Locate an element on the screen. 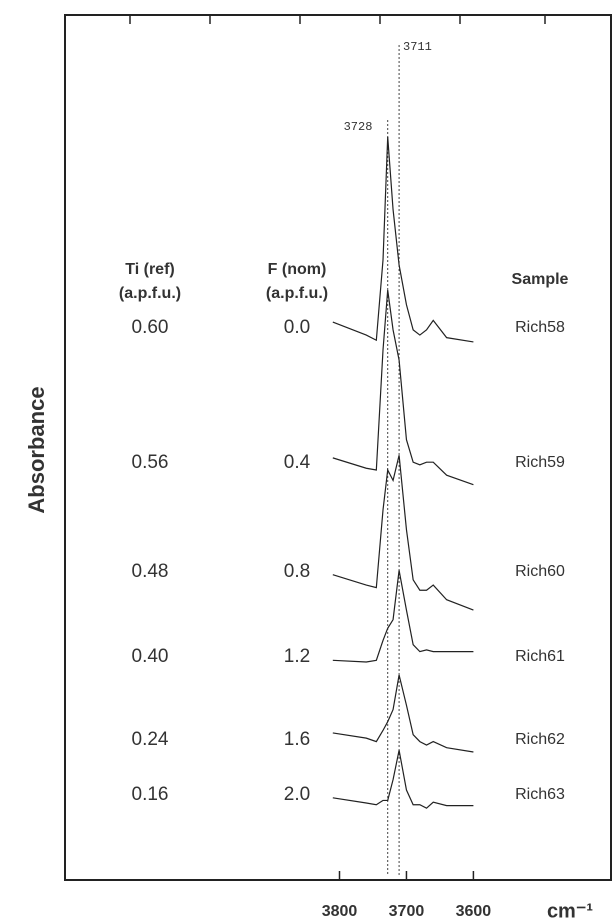 Image resolution: width=613 pixels, height=923 pixels. x-axis-label: cm⁻¹ is located at coordinates (570, 911).